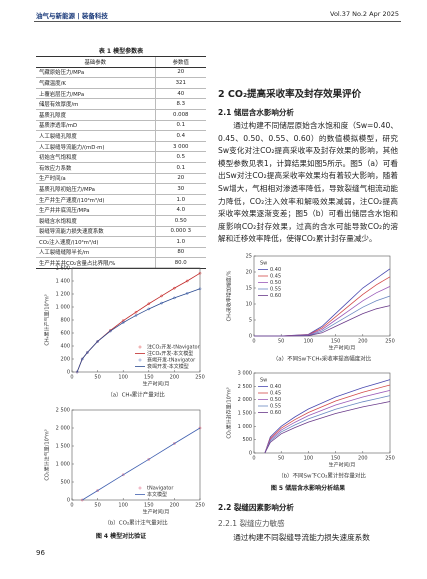  Describe the element at coordinates (95, 210) in the screenshot. I see `table-cell: 生产井井底流压/MPa` at that location.